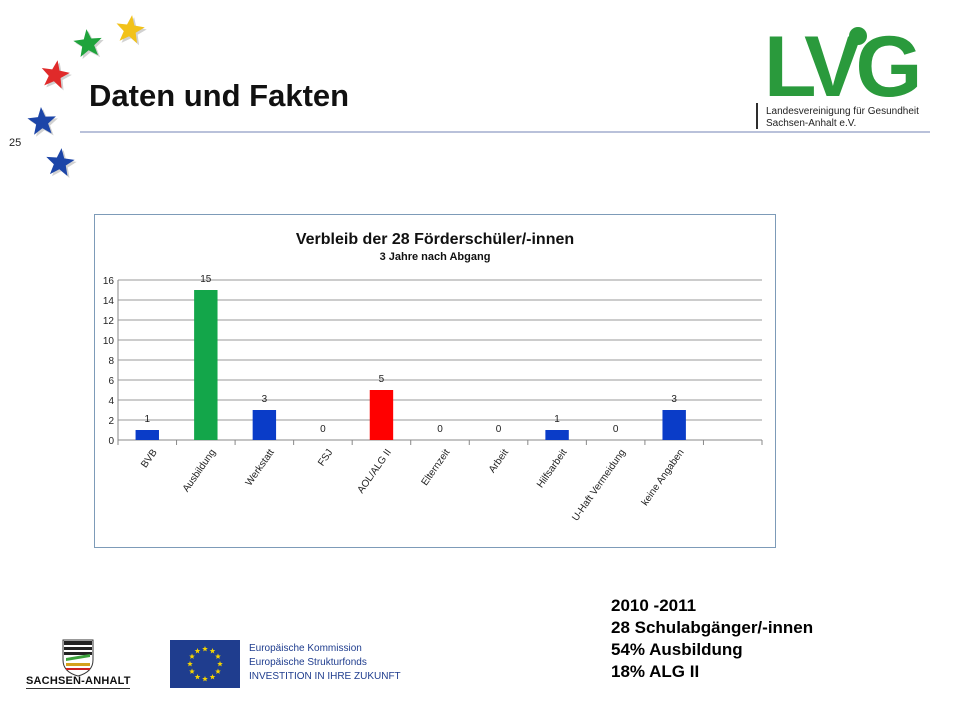 This screenshot has height=720, width=960. What do you see at coordinates (654, 605) in the screenshot?
I see `stats-period: 2010 -2011` at bounding box center [654, 605].